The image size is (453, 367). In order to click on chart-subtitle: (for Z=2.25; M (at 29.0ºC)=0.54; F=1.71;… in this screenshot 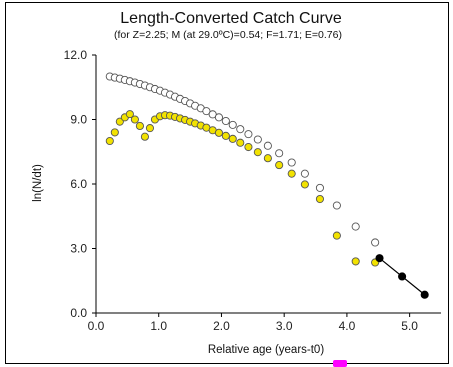, I will do `click(228, 35)`.